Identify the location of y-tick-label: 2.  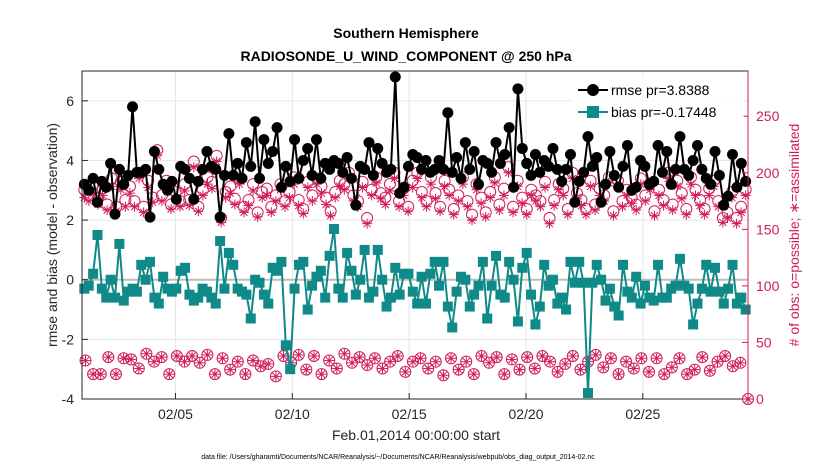
(70, 220).